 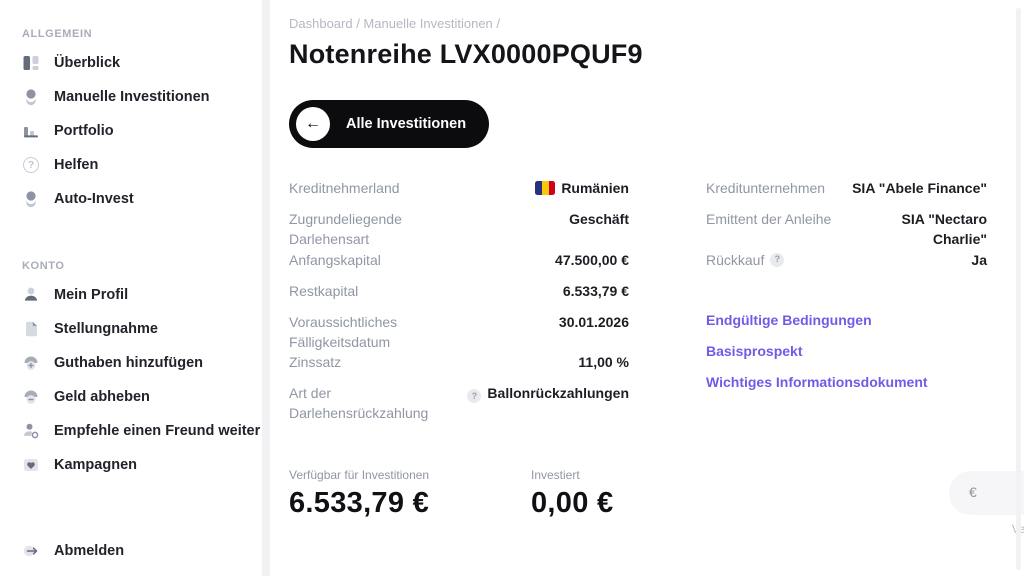 What do you see at coordinates (102, 397) in the screenshot?
I see `sidebar-item-label: Geld abheben` at bounding box center [102, 397].